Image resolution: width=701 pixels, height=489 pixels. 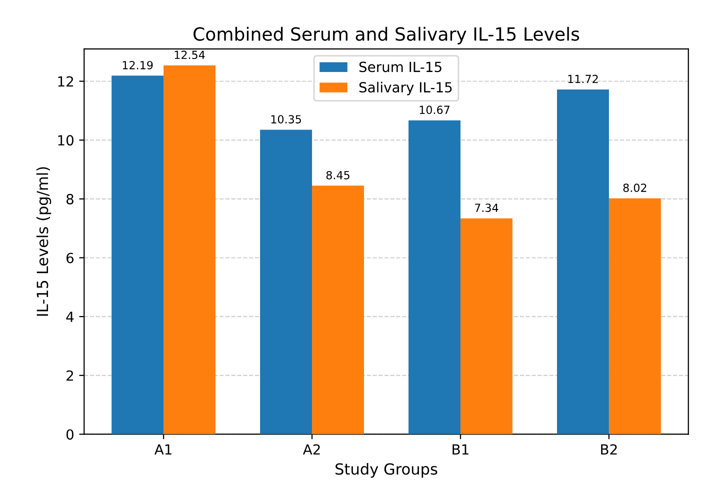 I want to click on legend-label: Salivary IL-15, so click(x=405, y=89).